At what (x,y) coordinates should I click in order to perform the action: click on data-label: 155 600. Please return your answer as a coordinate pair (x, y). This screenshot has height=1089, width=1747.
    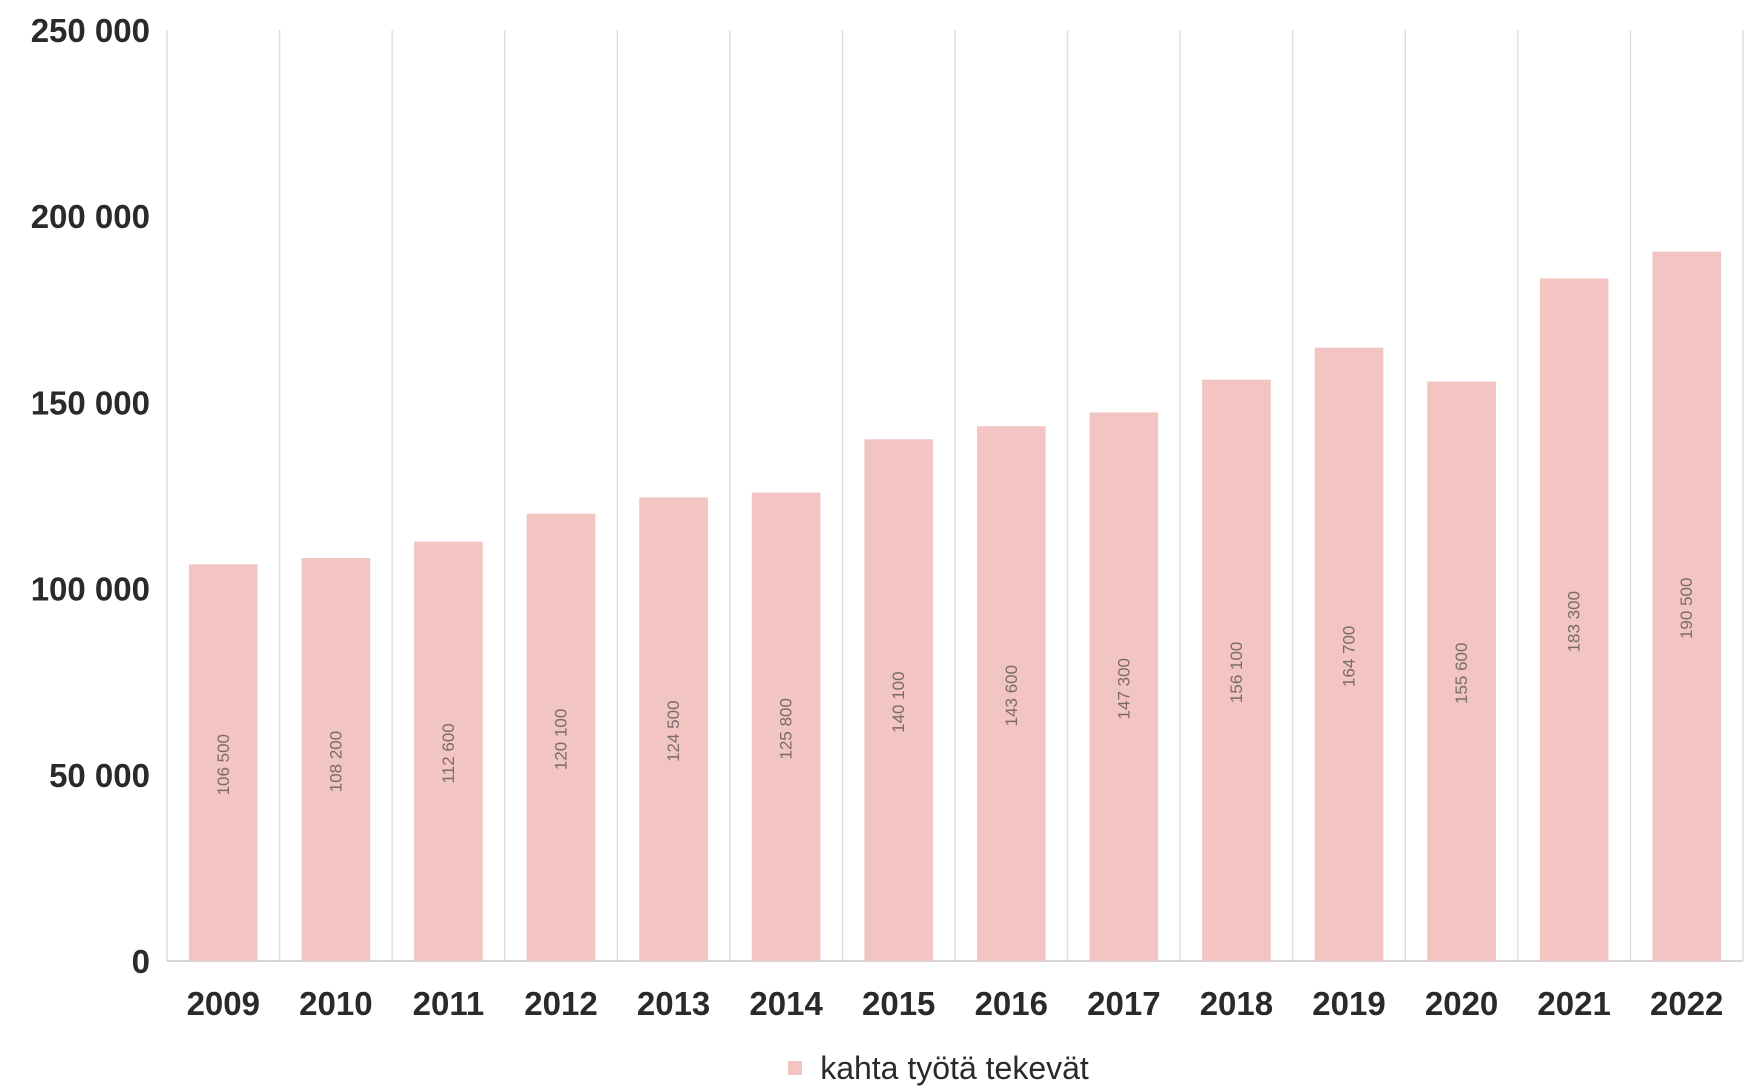
    Looking at the image, I should click on (1461, 673).